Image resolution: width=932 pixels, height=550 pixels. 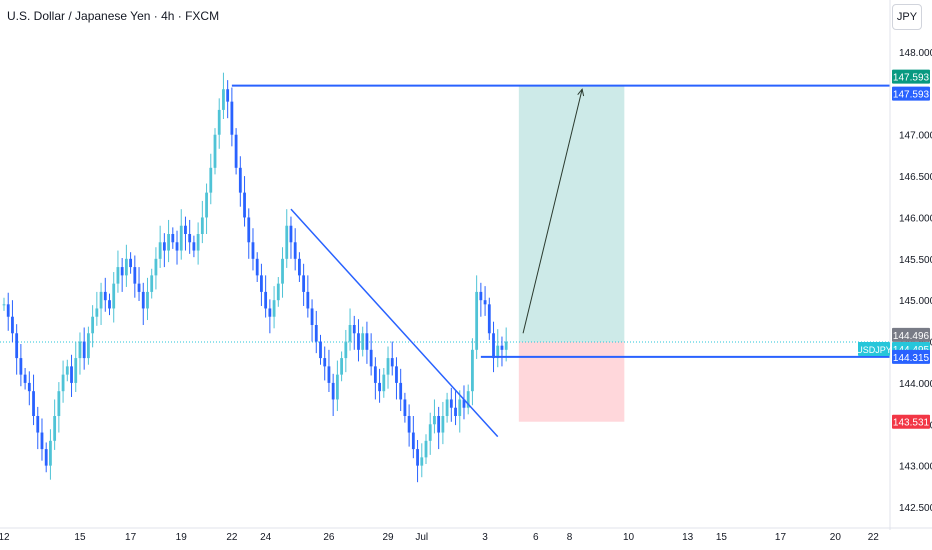 I want to click on y-tick-label: 145.500, so click(x=915, y=260).